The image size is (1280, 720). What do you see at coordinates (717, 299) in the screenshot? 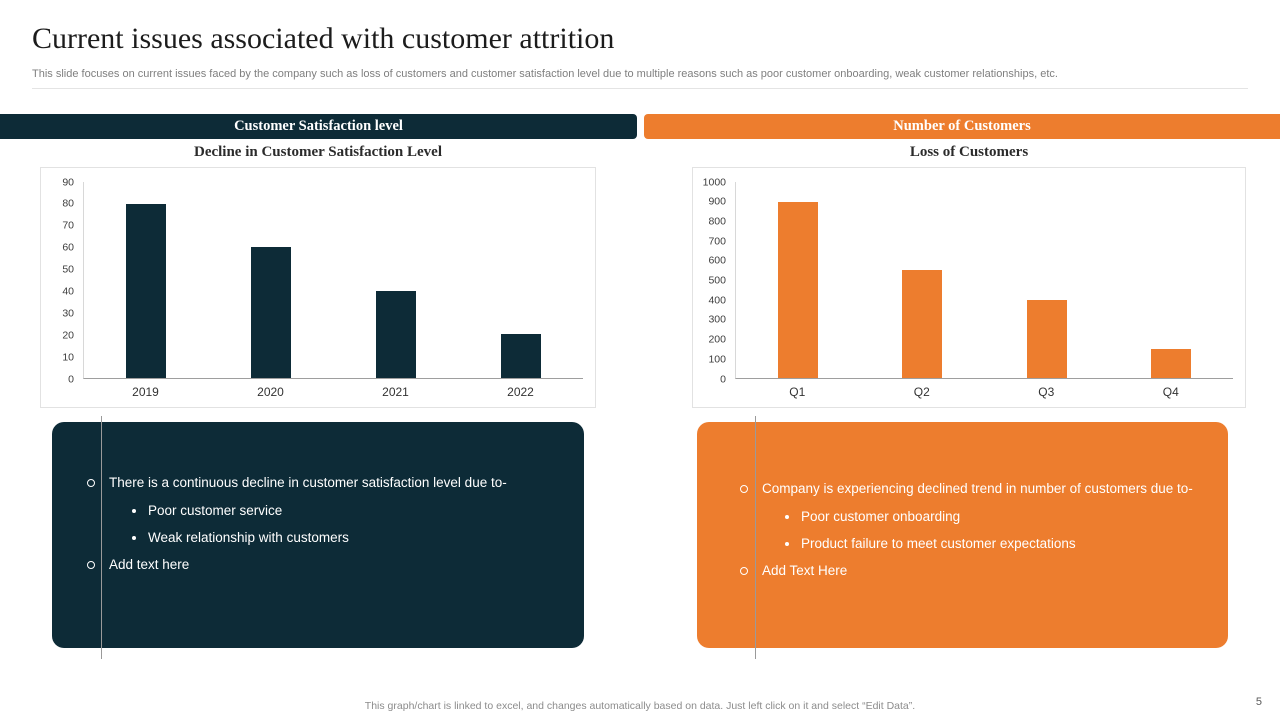
I see `y-tick-label: 400` at bounding box center [717, 299].